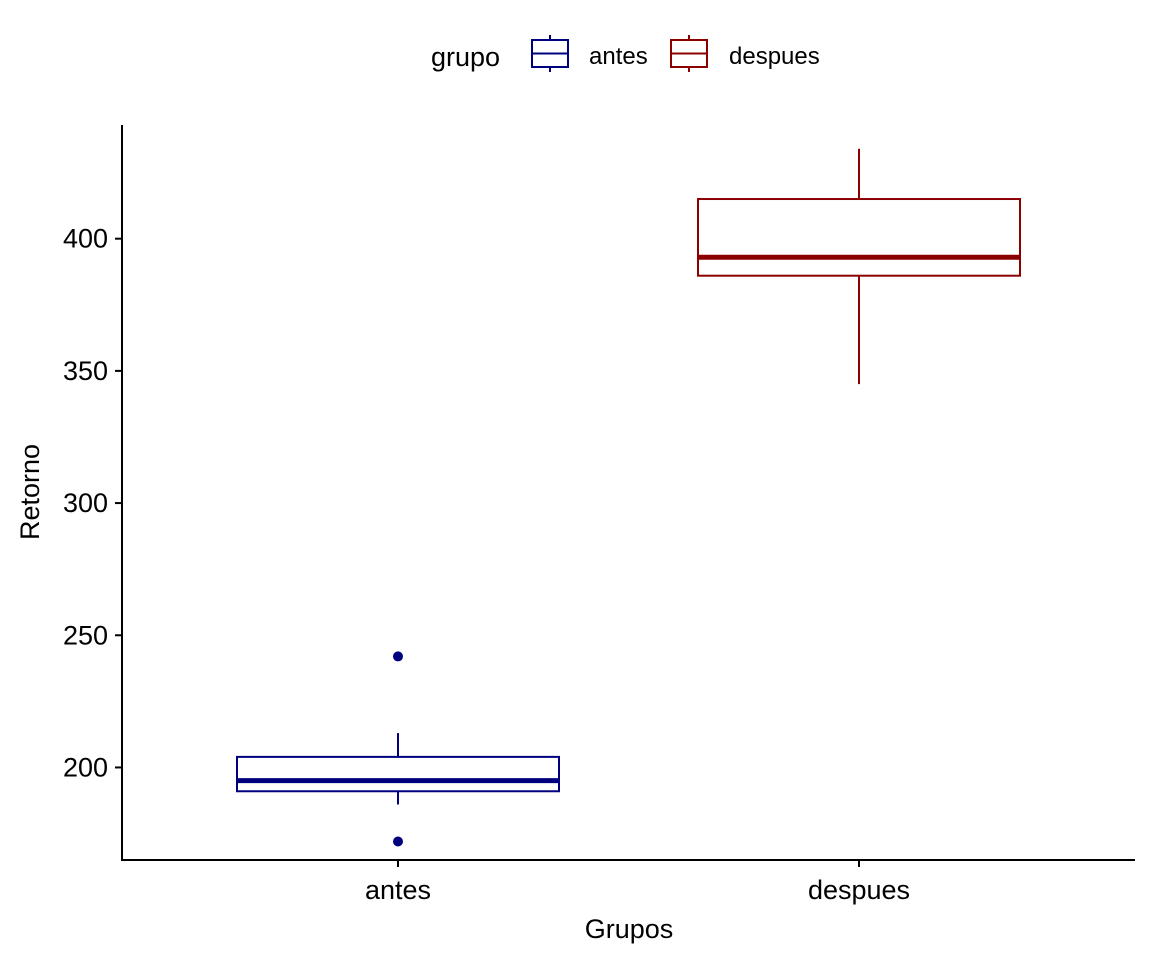  I want to click on box-despues, so click(859, 266).